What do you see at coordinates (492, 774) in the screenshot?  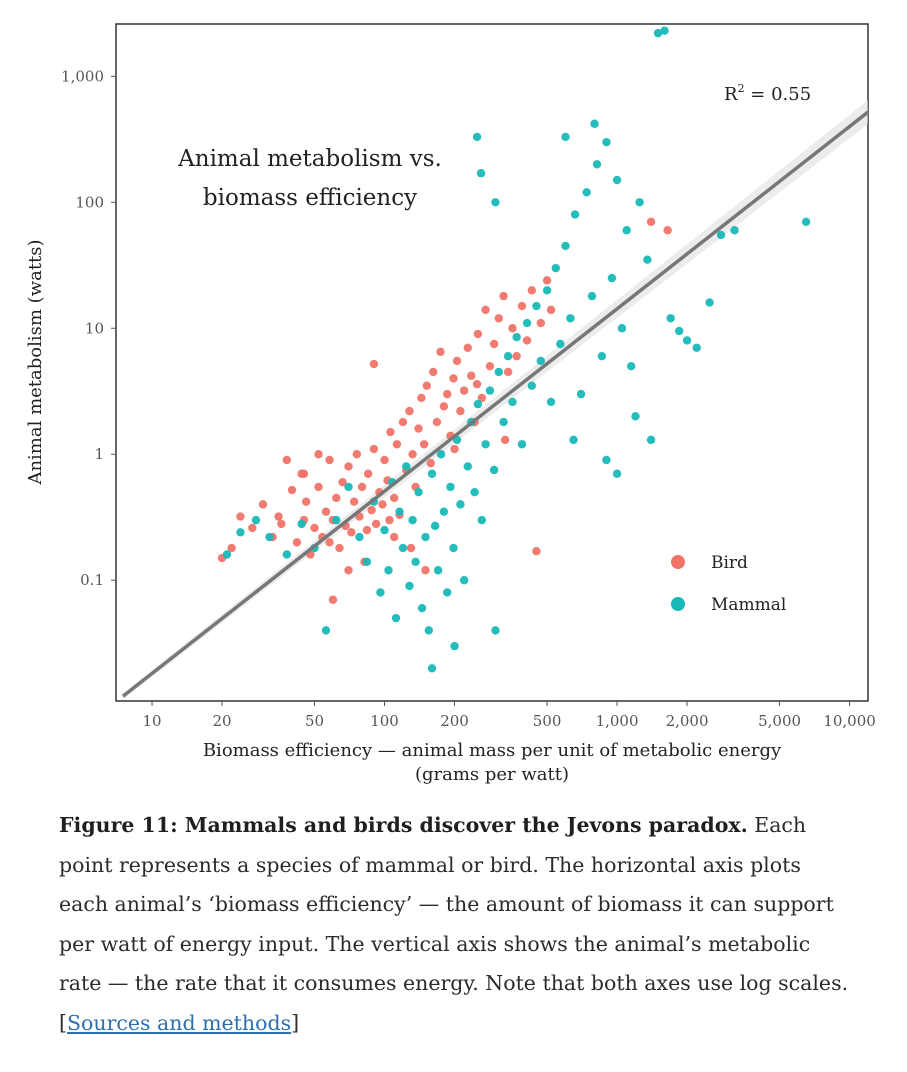 I see `x-axis-units: (grams per watt)` at bounding box center [492, 774].